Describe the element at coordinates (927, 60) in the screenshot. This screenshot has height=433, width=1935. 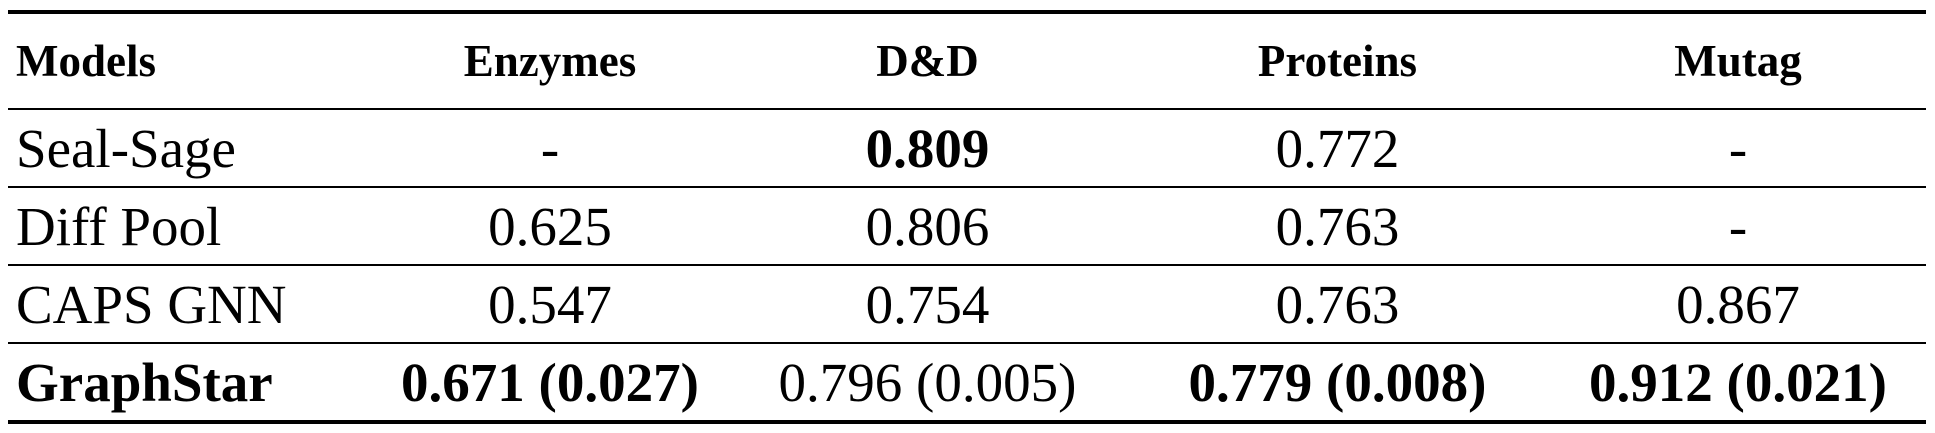
I see `header-cell: D&D` at that location.